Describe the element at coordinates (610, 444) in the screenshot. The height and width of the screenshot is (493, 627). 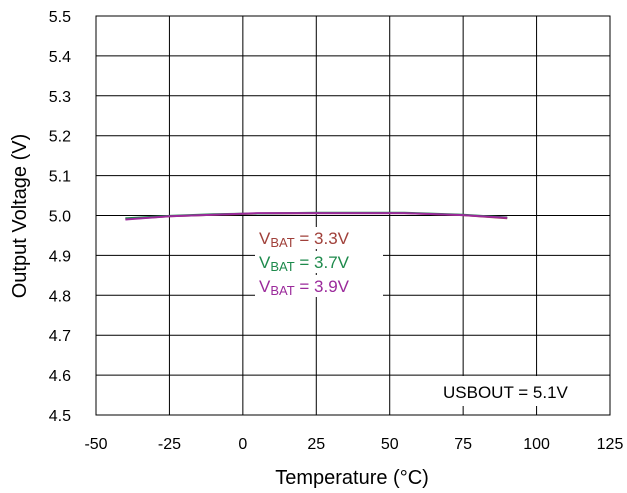
I see `x-tick-label: 125` at that location.